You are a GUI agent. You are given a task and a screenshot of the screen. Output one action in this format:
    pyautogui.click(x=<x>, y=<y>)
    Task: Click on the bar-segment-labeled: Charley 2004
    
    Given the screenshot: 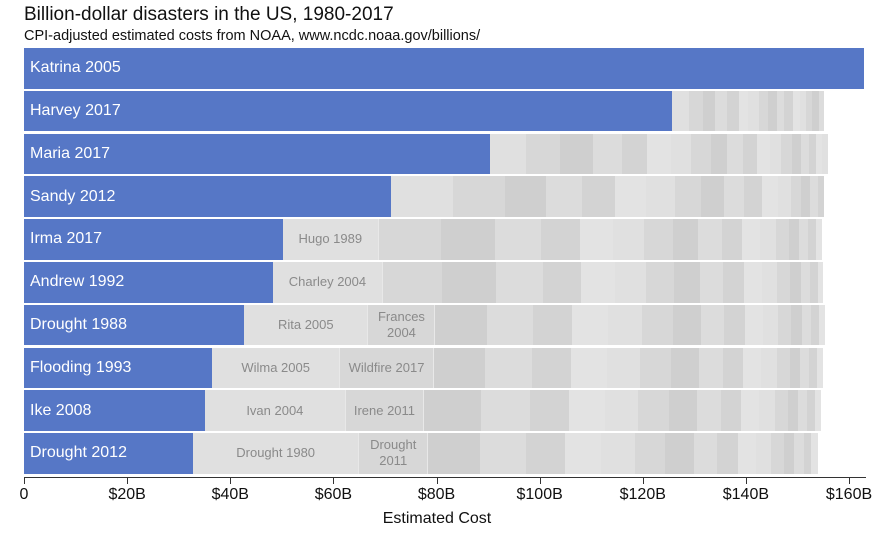 What is the action you would take?
    pyautogui.click(x=328, y=282)
    